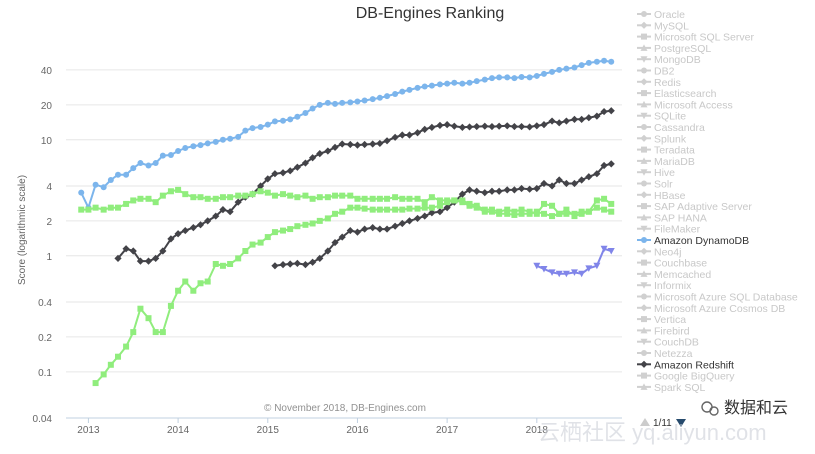 The height and width of the screenshot is (454, 815). What do you see at coordinates (659, 83) in the screenshot?
I see `legend-item-redis: Redis` at bounding box center [659, 83].